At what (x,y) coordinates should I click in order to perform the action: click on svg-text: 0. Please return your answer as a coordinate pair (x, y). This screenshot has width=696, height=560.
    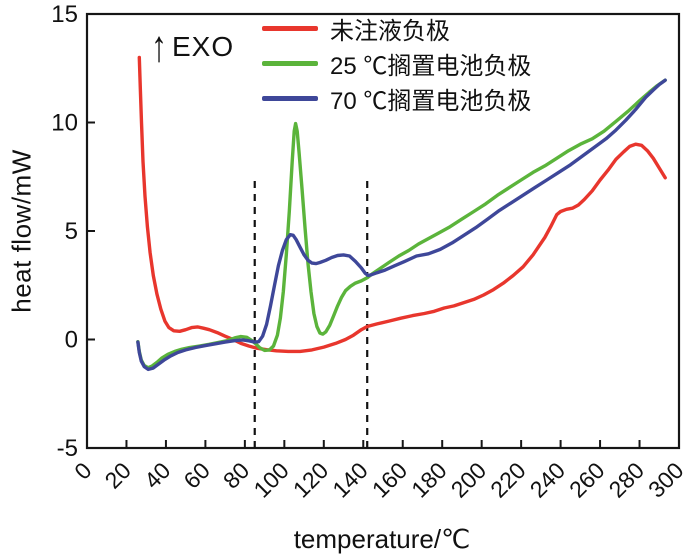
    Looking at the image, I should click on (71, 340).